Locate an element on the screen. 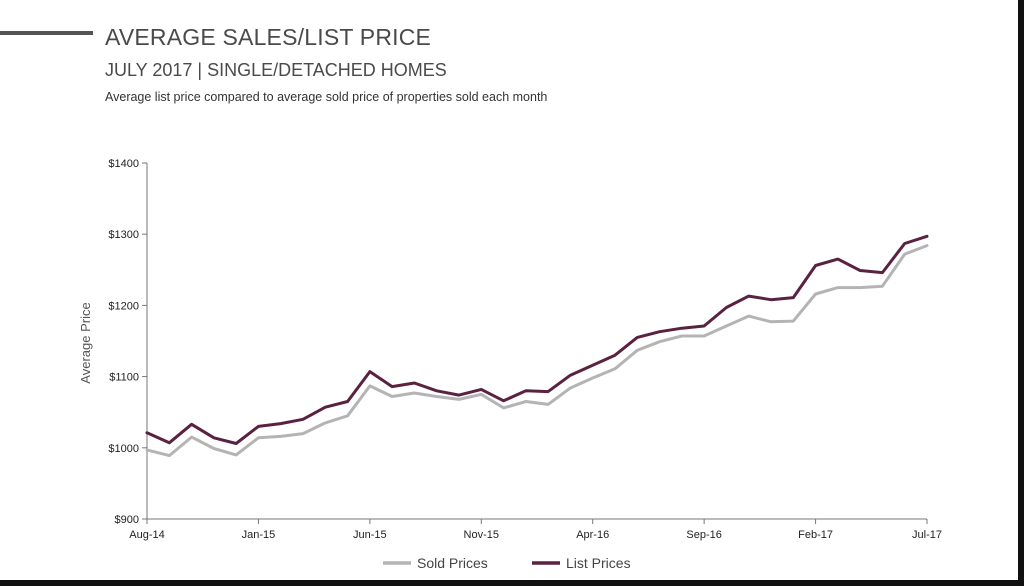 This screenshot has width=1024, height=586. accent-bar is located at coordinates (46, 33).